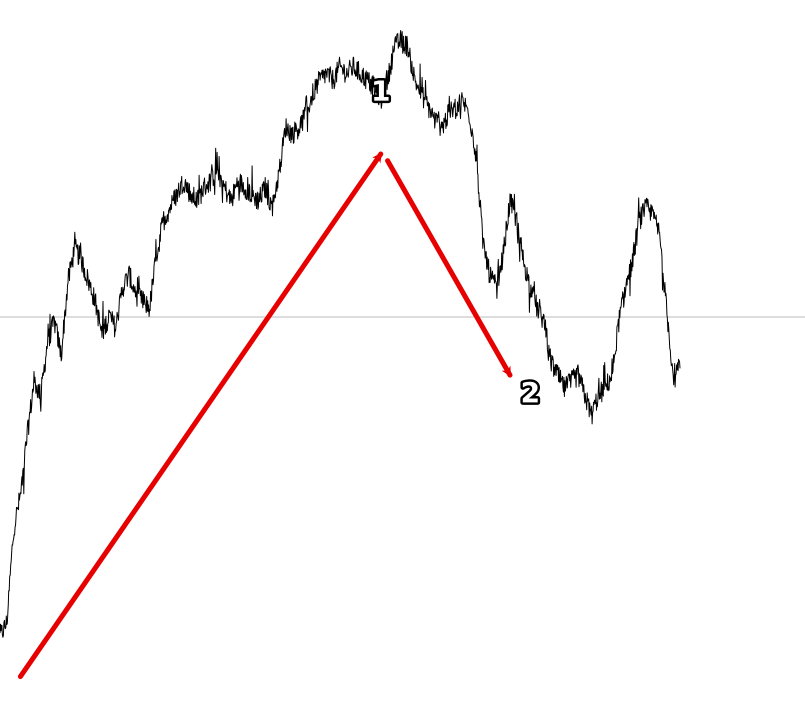 The width and height of the screenshot is (805, 720). What do you see at coordinates (449, 268) in the screenshot?
I see `wave-2-arrow` at bounding box center [449, 268].